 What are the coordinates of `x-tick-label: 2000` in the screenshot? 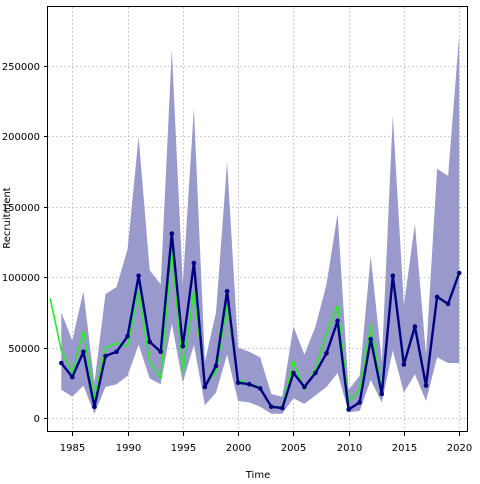 It's located at (238, 448).